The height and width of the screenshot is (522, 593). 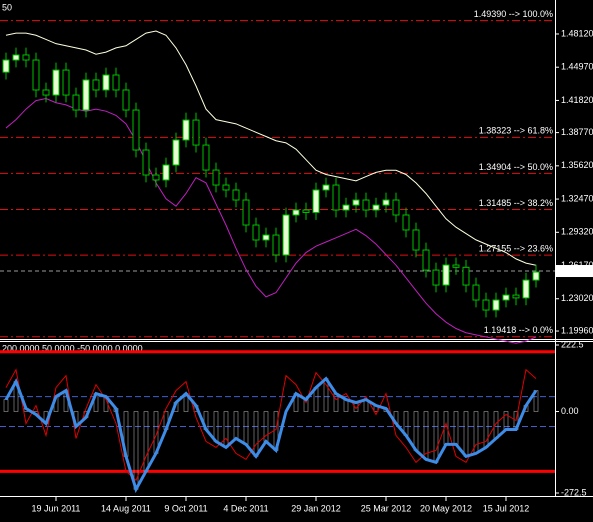 What do you see at coordinates (56, 508) in the screenshot?
I see `x-tick-label: 19 Jun 2011` at bounding box center [56, 508].